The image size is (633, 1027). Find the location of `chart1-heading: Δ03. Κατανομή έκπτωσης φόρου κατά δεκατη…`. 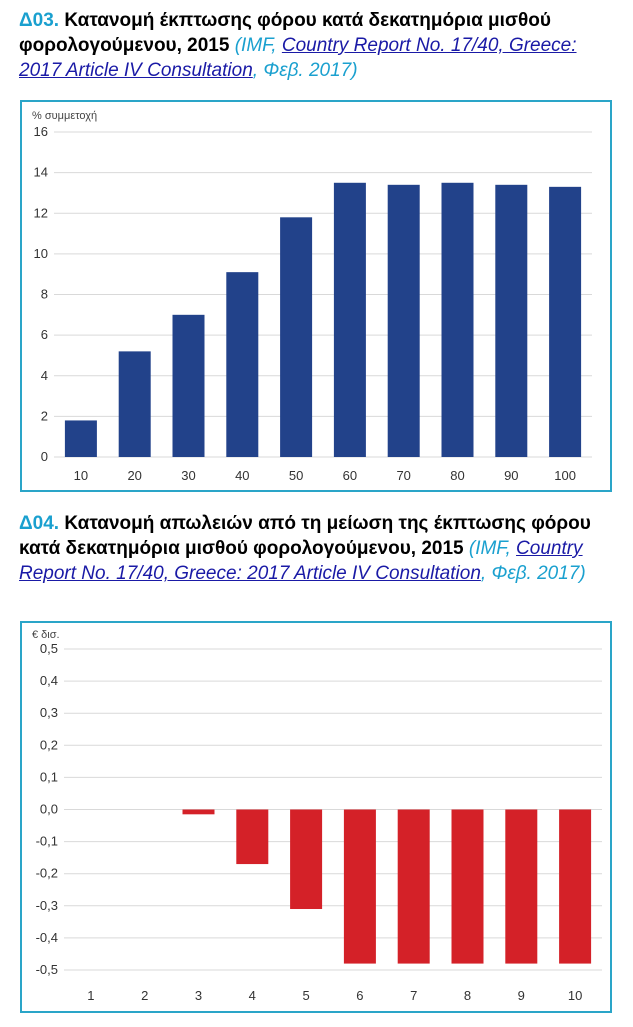

chart1-heading: Δ03. Κατανομή έκπτωσης φόρου κατά δεκατη… is located at coordinates (319, 45).